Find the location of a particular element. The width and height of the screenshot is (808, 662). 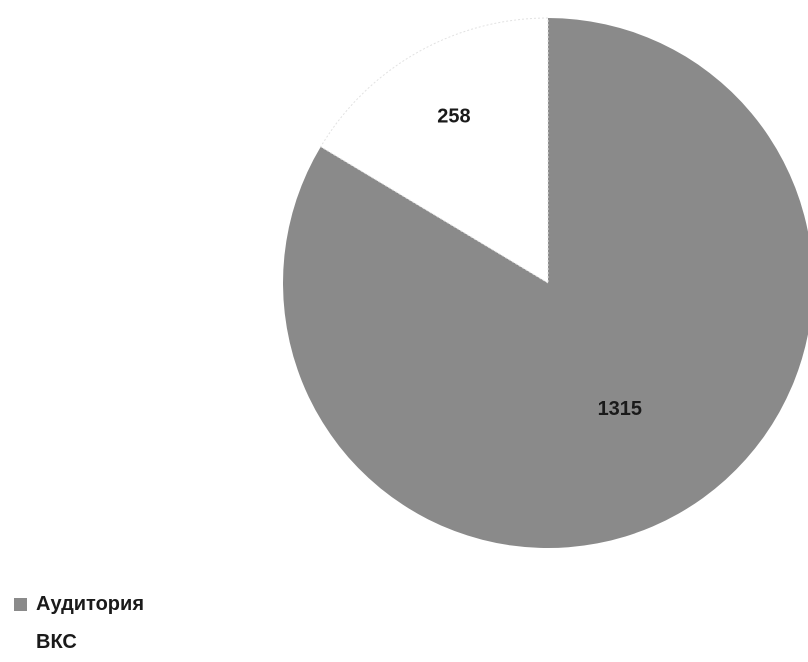

legend-swatch-auditoriya is located at coordinates (20, 604).